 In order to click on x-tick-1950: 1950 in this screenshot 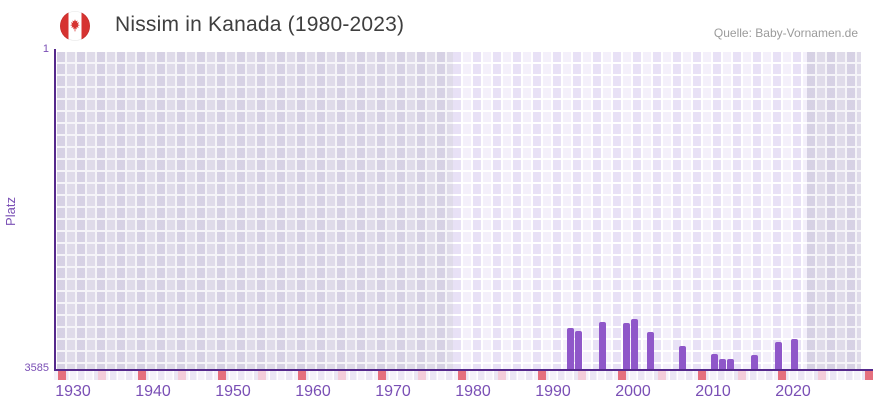, I will do `click(233, 391)`.